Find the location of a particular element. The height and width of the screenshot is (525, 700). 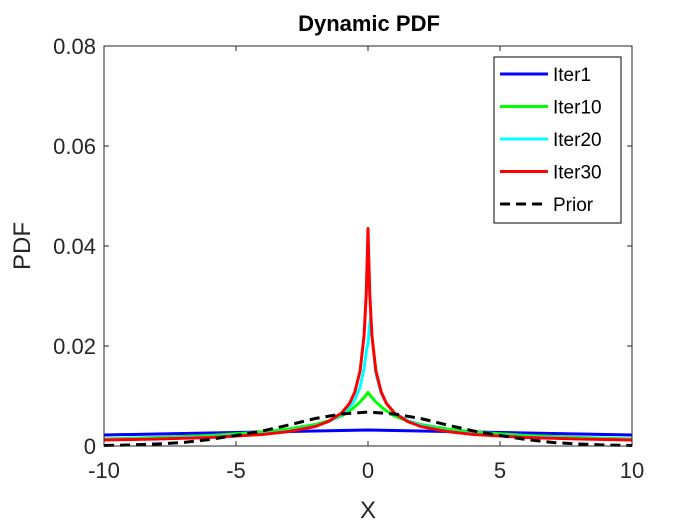

y-tick-label: 0.04 is located at coordinates (74, 246).